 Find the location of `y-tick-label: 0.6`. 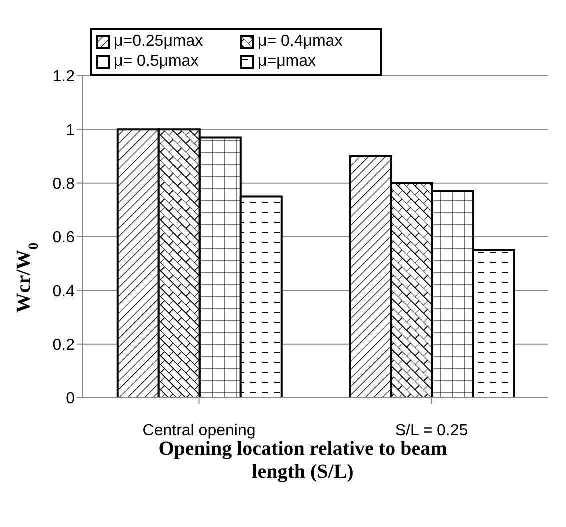

y-tick-label: 0.6 is located at coordinates (64, 238).